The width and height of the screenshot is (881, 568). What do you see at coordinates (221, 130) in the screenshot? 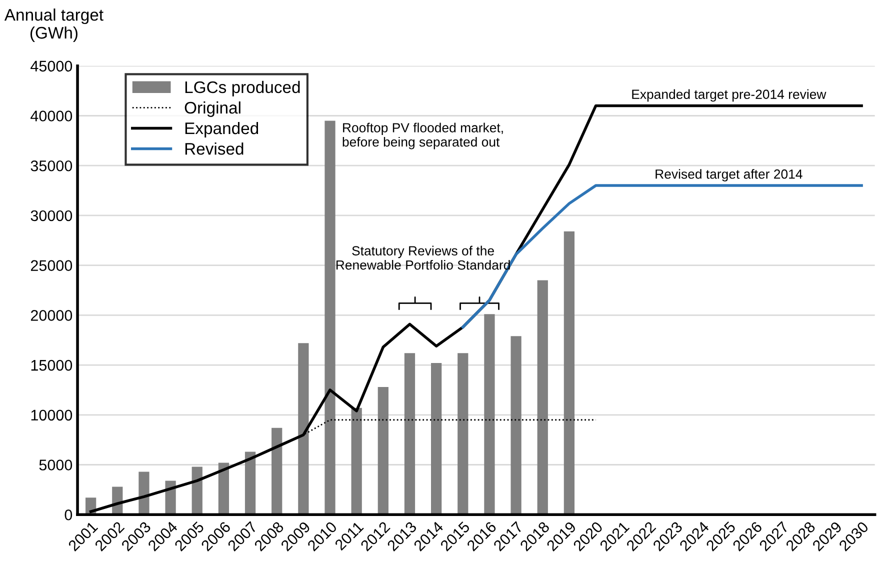
I see `legend-label: Expanded` at bounding box center [221, 130].